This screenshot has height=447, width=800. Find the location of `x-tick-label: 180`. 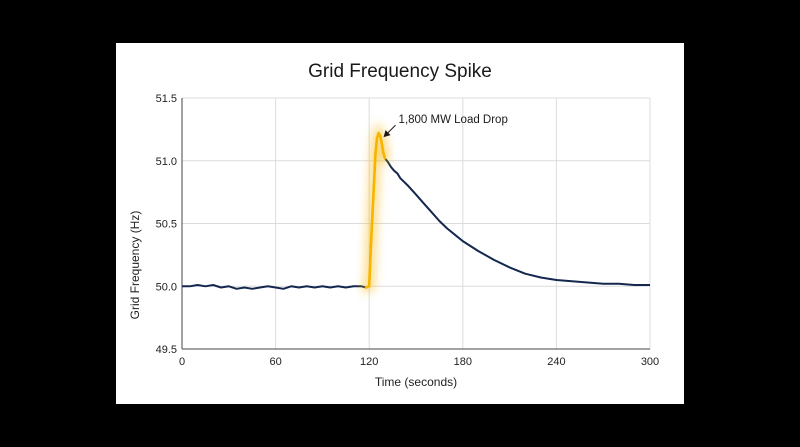

x-tick-label: 180 is located at coordinates (463, 362).